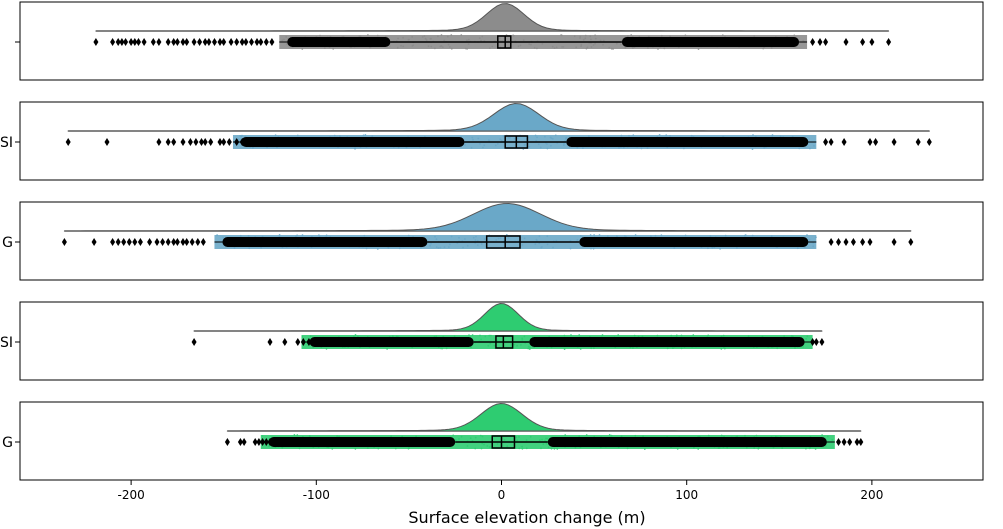 This screenshot has width=1003, height=529. I want to click on panel-1: SI, so click(492, 141).